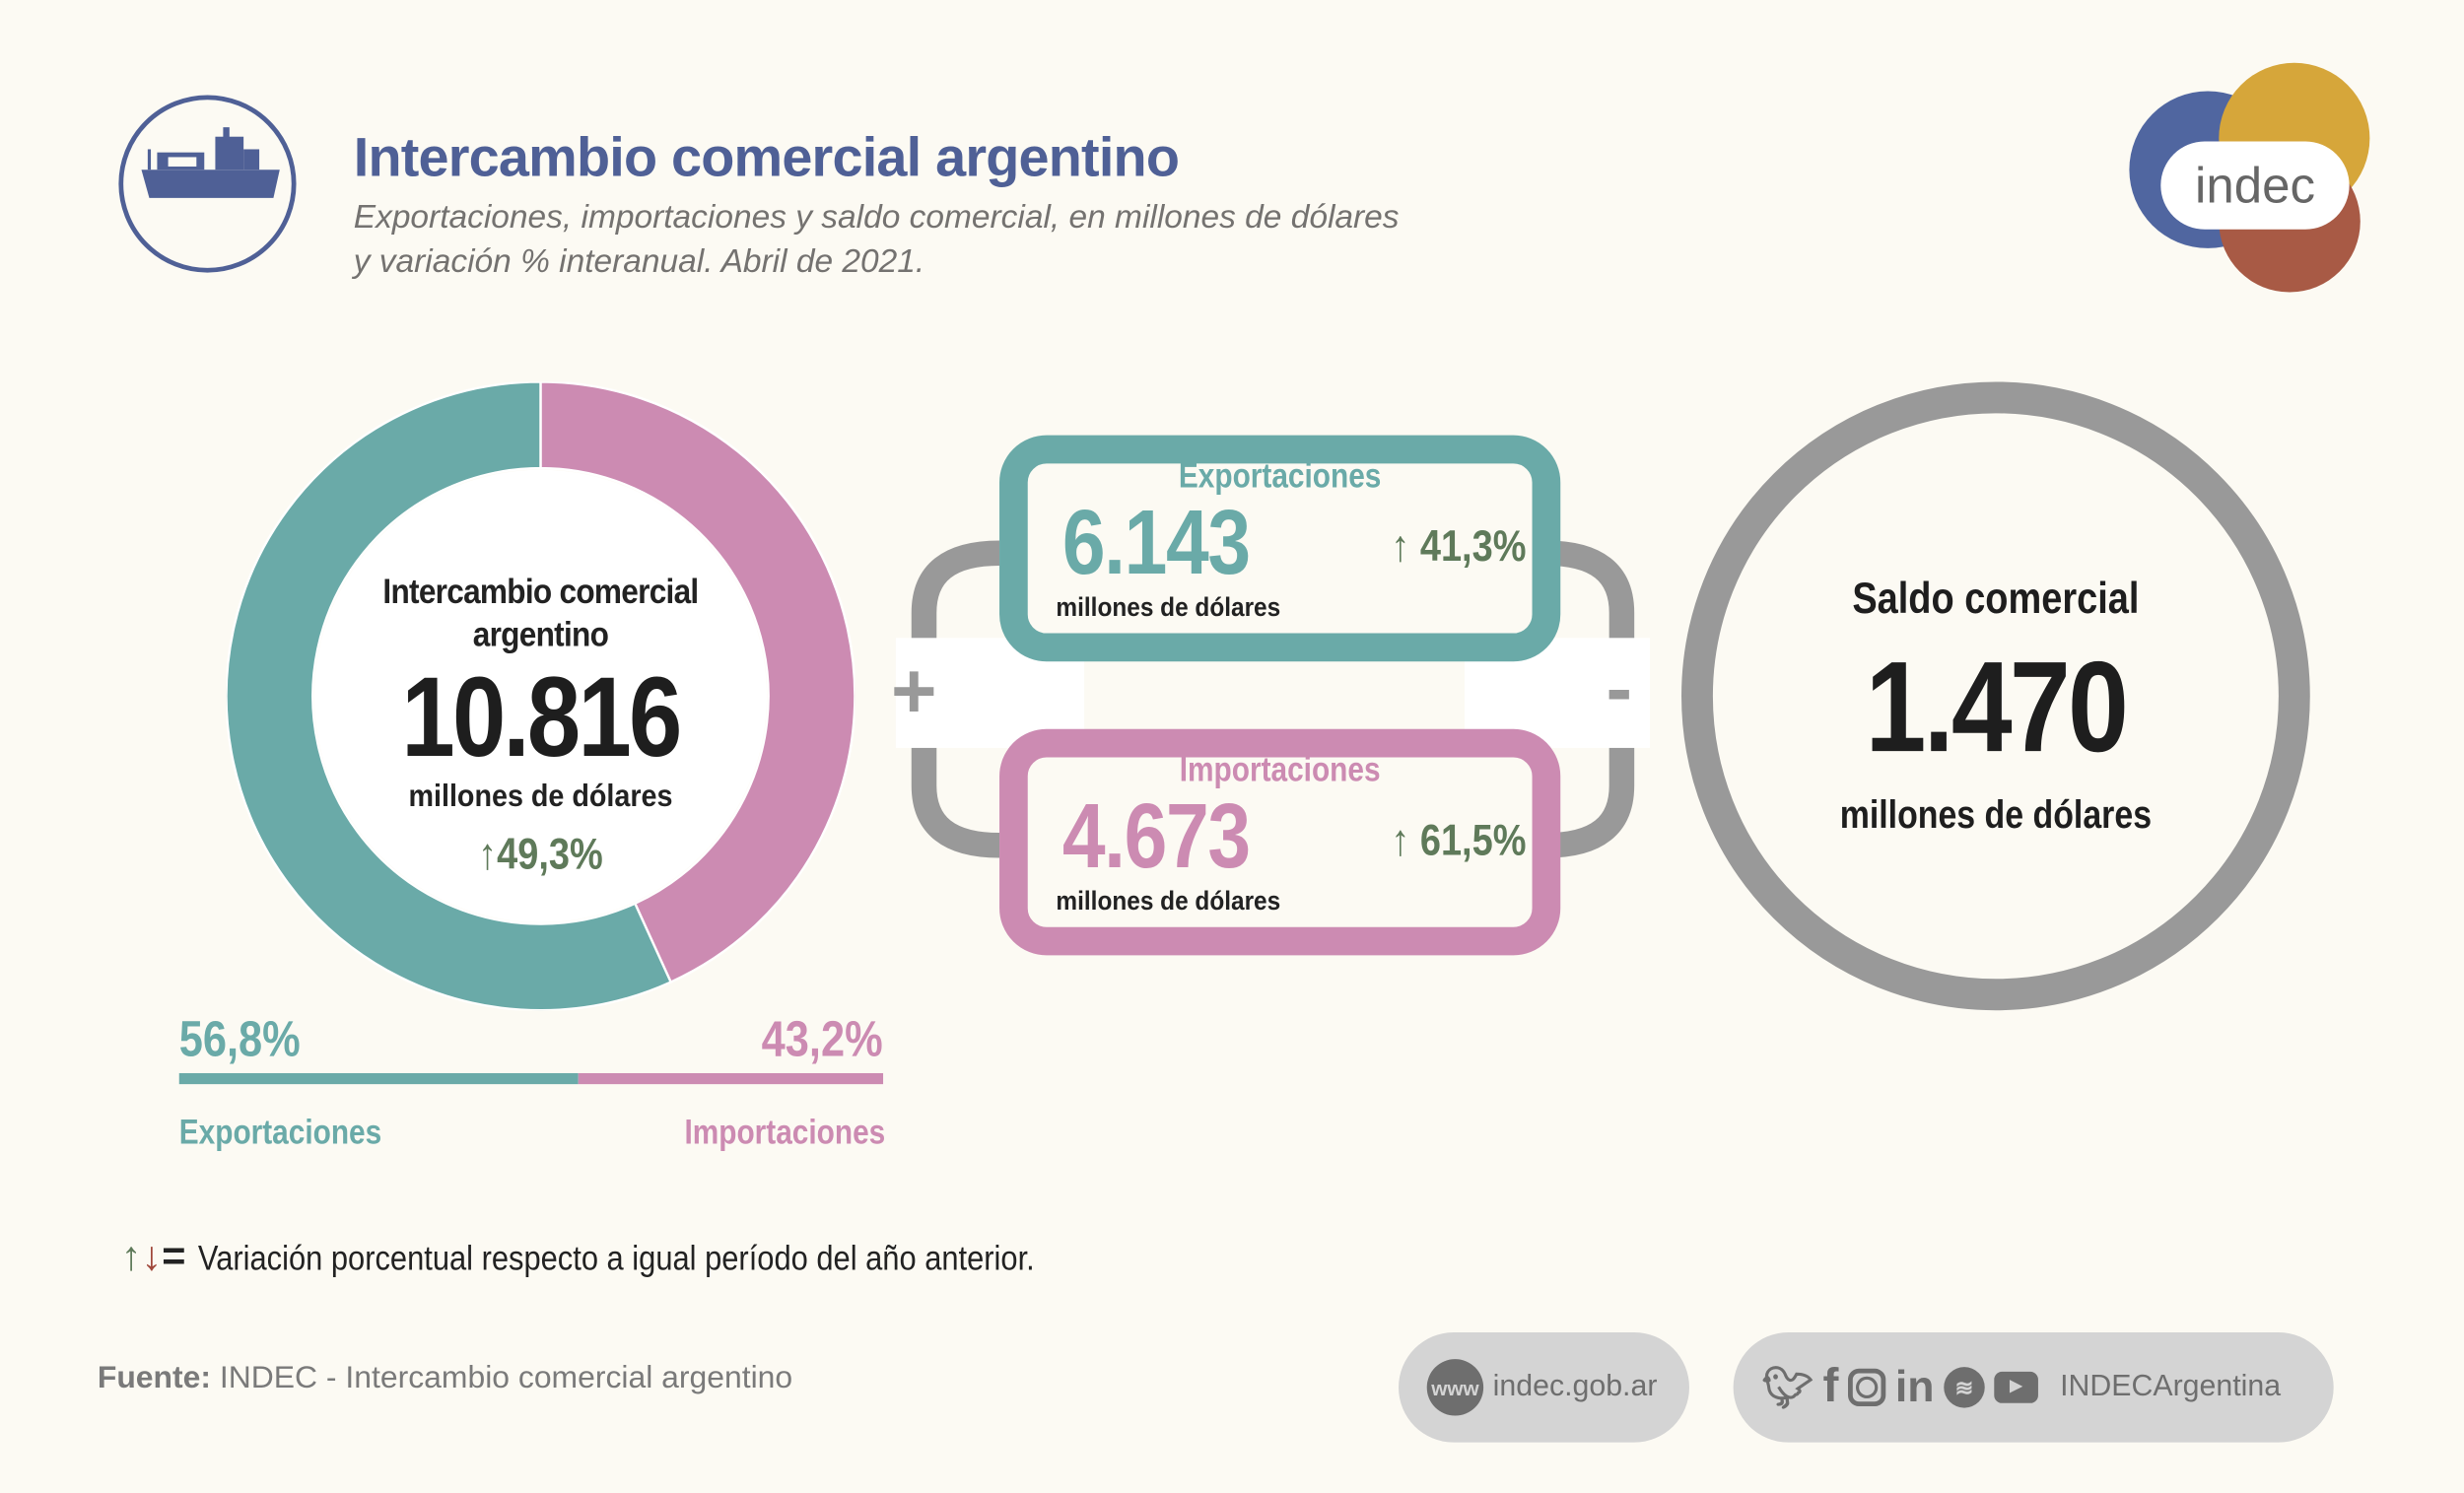 Image resolution: width=2464 pixels, height=1493 pixels. Describe the element at coordinates (1168, 608) in the screenshot. I see `exports-unit: millones de dólares` at that location.